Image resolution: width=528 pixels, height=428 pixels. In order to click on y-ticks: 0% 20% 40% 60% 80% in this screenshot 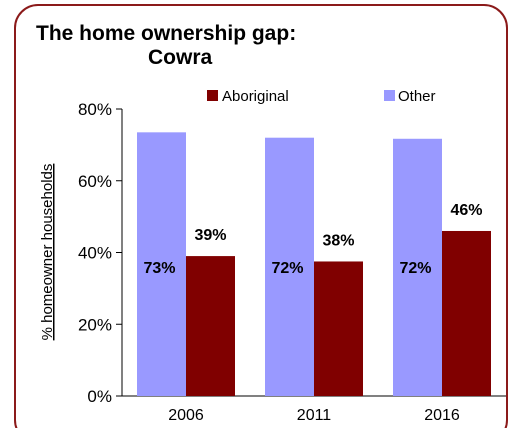, I will do `click(100, 253)`.